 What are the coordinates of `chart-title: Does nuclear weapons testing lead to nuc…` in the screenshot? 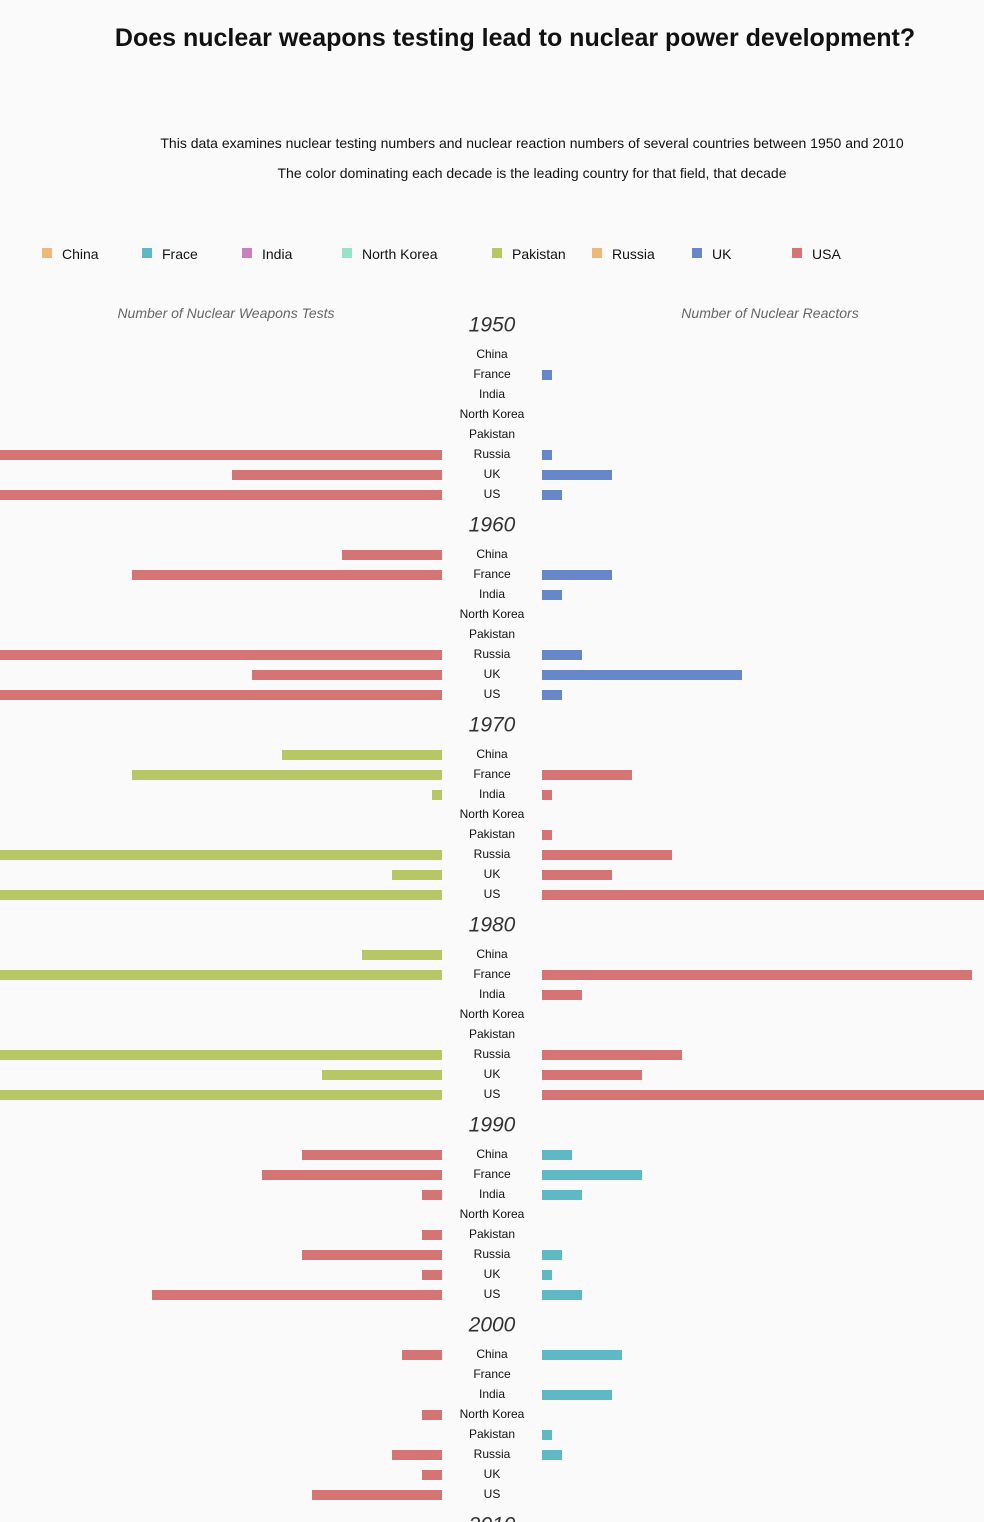 It's located at (515, 38).